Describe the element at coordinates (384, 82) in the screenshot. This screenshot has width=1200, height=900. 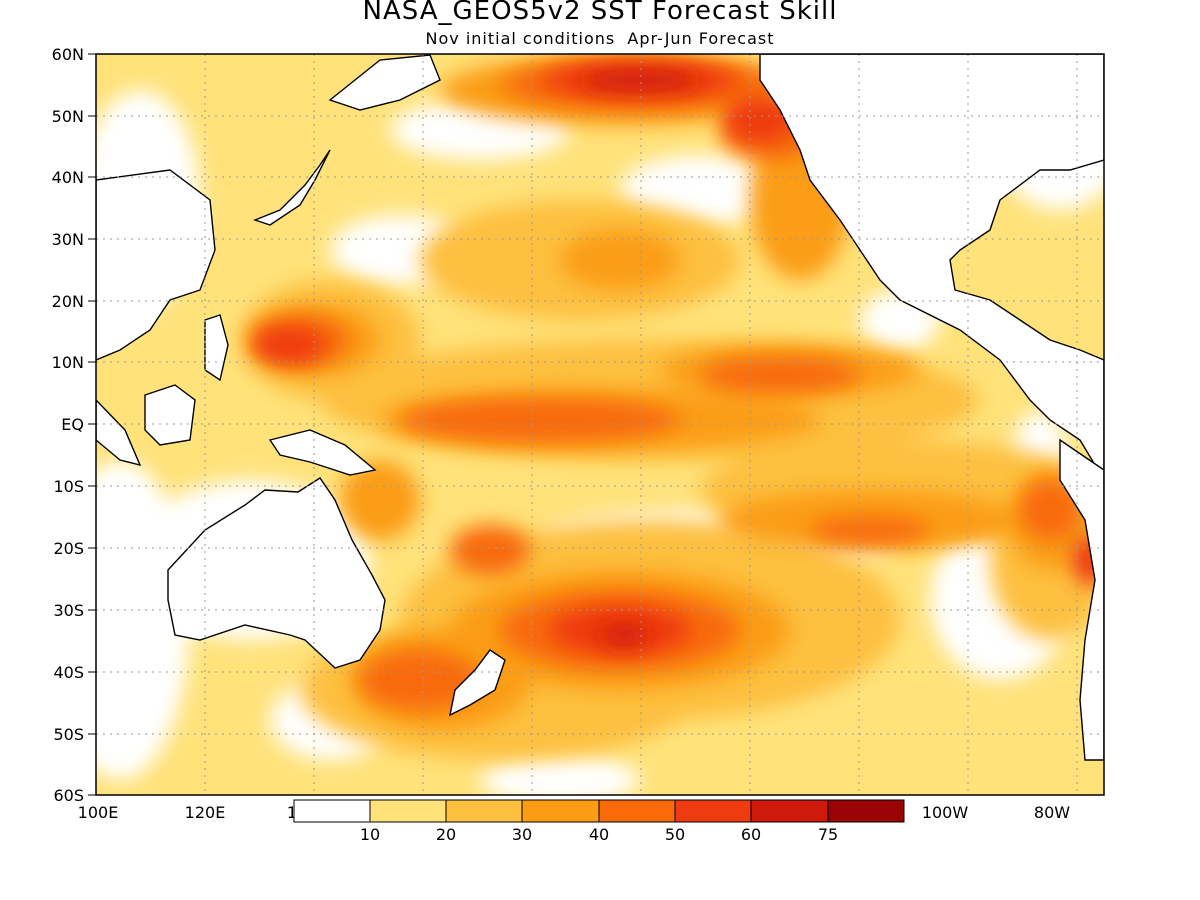
I see `kamchatka` at that location.